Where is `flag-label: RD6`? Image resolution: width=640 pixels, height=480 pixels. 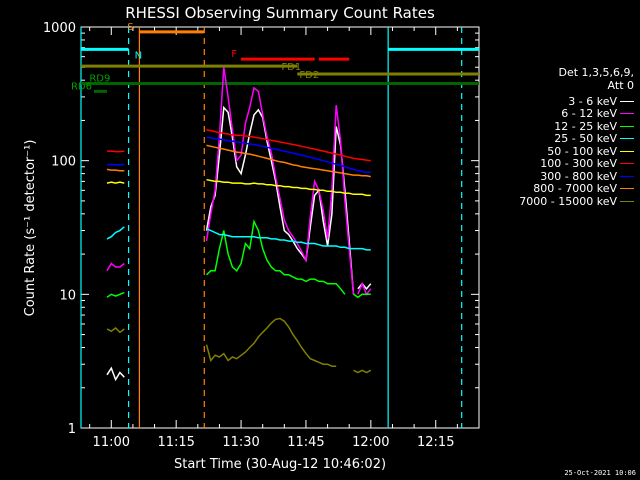
flag-label: RD6 is located at coordinates (81, 86).